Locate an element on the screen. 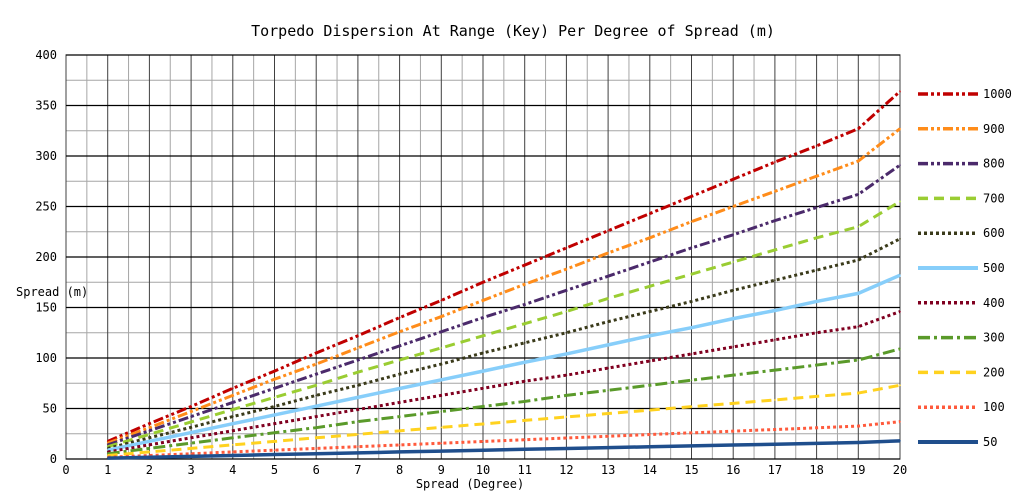  legend-label: 600 is located at coordinates (994, 233).